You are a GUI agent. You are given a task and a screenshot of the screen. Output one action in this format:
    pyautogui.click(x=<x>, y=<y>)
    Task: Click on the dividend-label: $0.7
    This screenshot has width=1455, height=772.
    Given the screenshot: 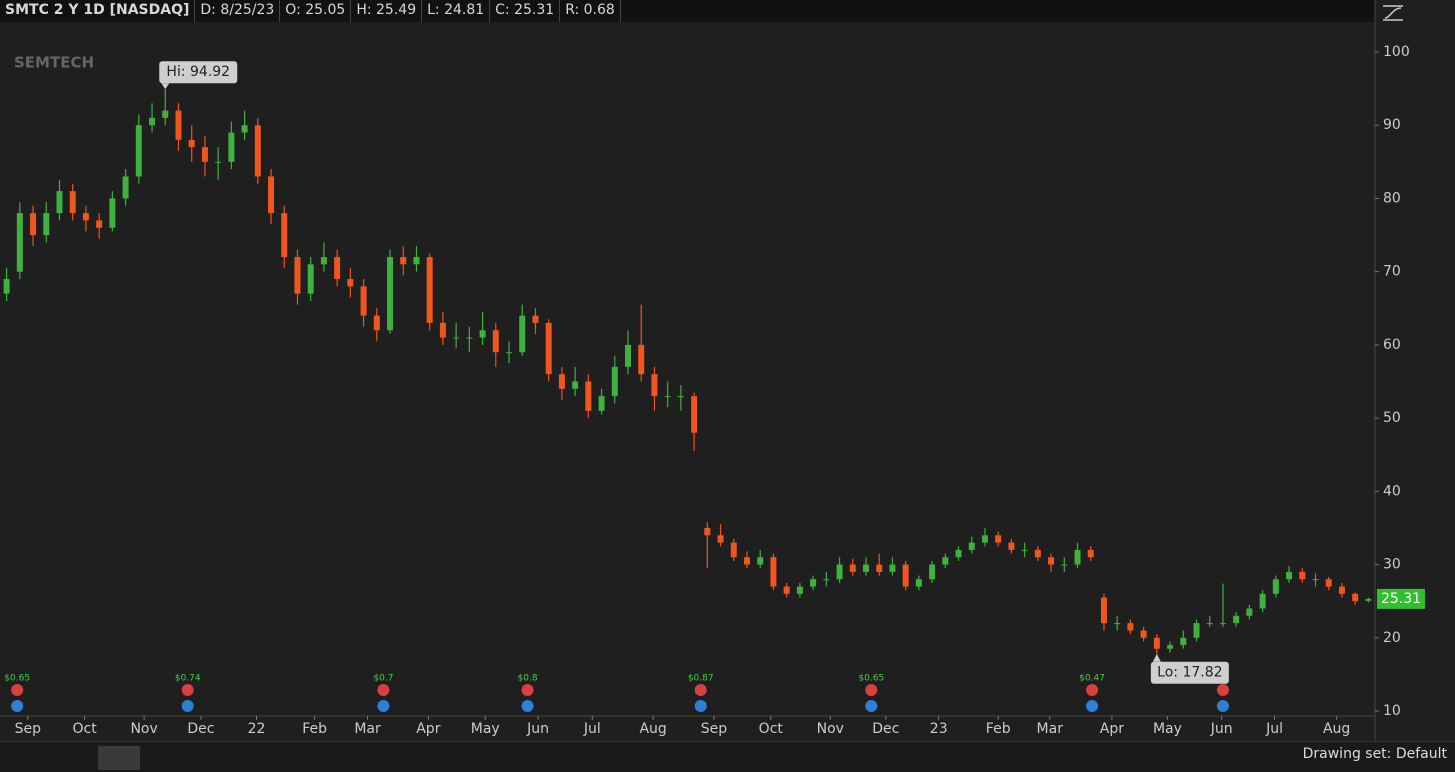 What is the action you would take?
    pyautogui.click(x=383, y=679)
    